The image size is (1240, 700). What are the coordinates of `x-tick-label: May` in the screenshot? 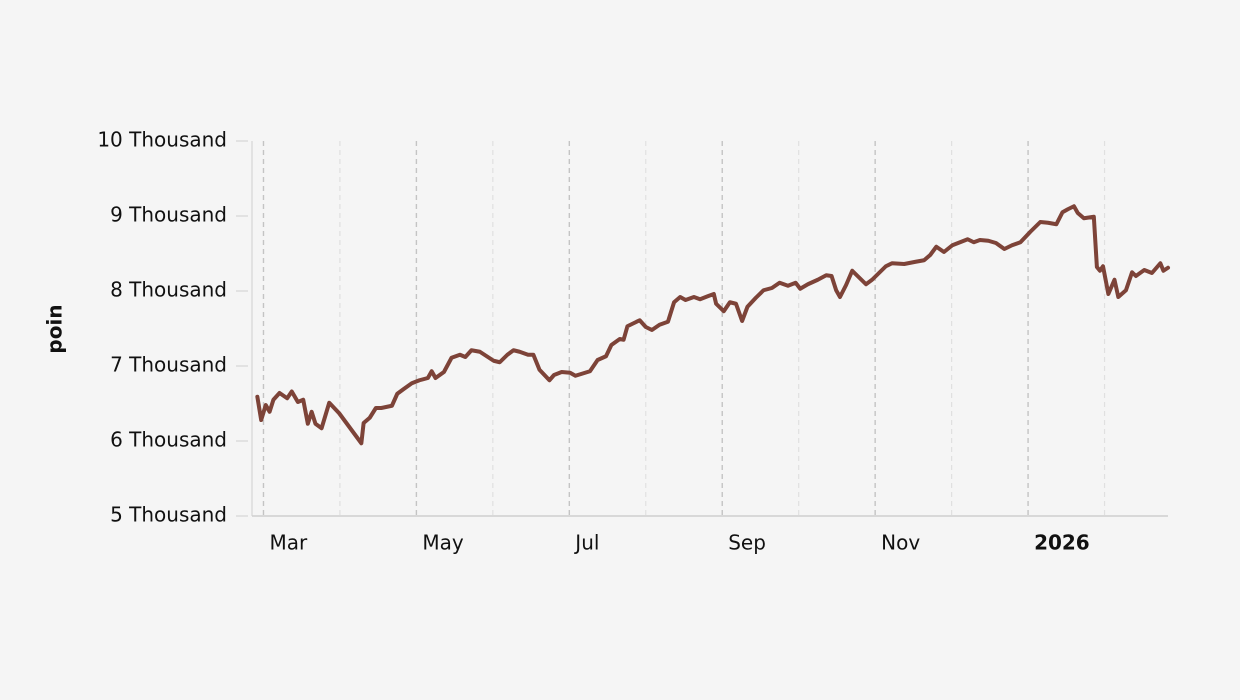 It's located at (443, 543).